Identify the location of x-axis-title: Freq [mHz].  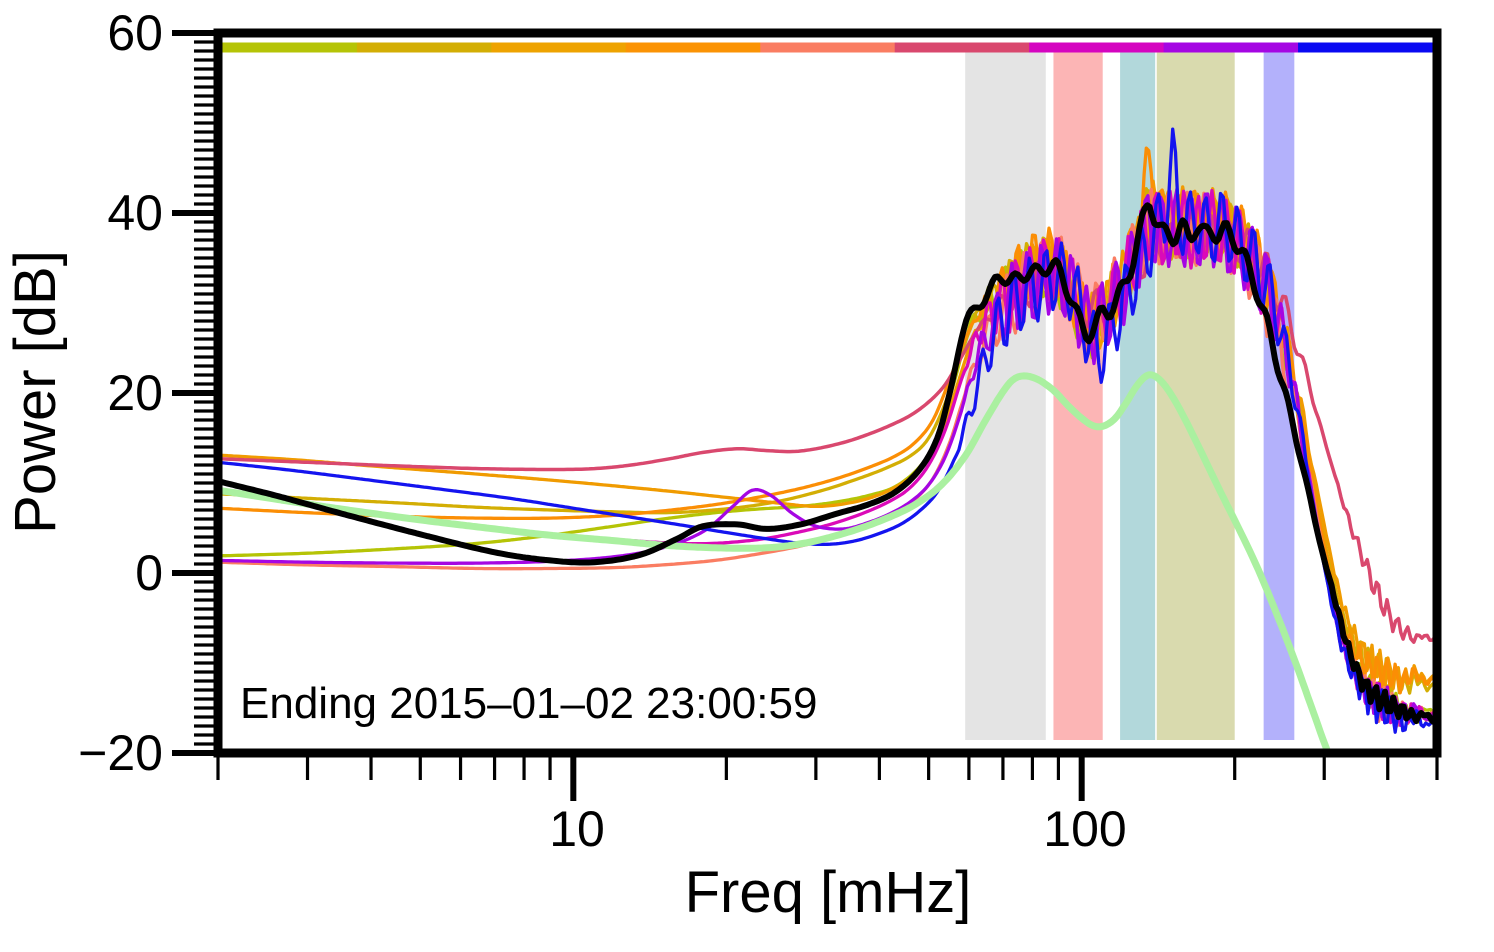
(828, 892).